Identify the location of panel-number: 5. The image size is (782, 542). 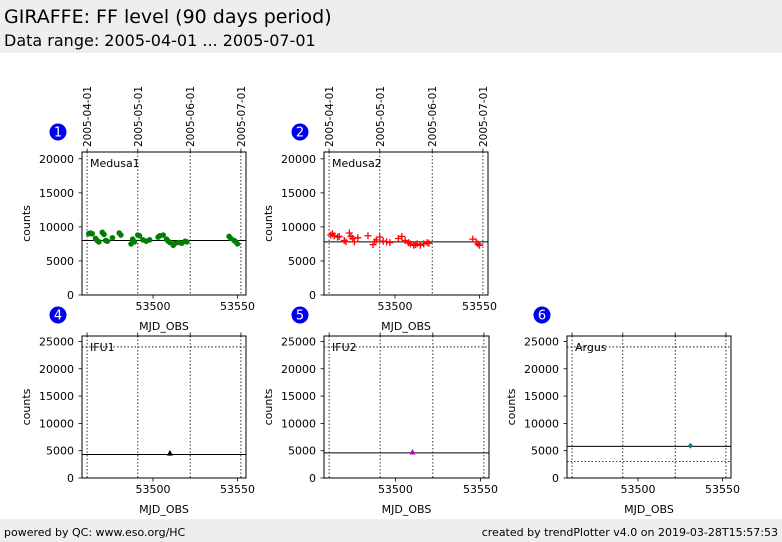
(300, 316).